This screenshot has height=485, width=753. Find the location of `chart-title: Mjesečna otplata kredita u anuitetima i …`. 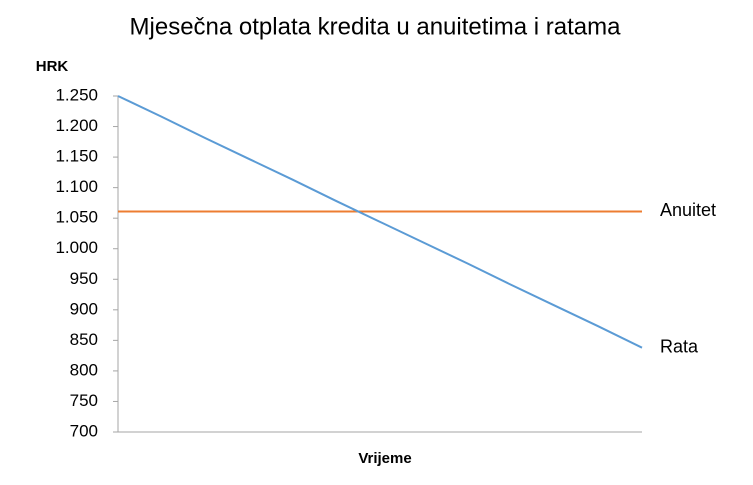

chart-title: Mjesečna otplata kredita u anuitetima i … is located at coordinates (376, 26).